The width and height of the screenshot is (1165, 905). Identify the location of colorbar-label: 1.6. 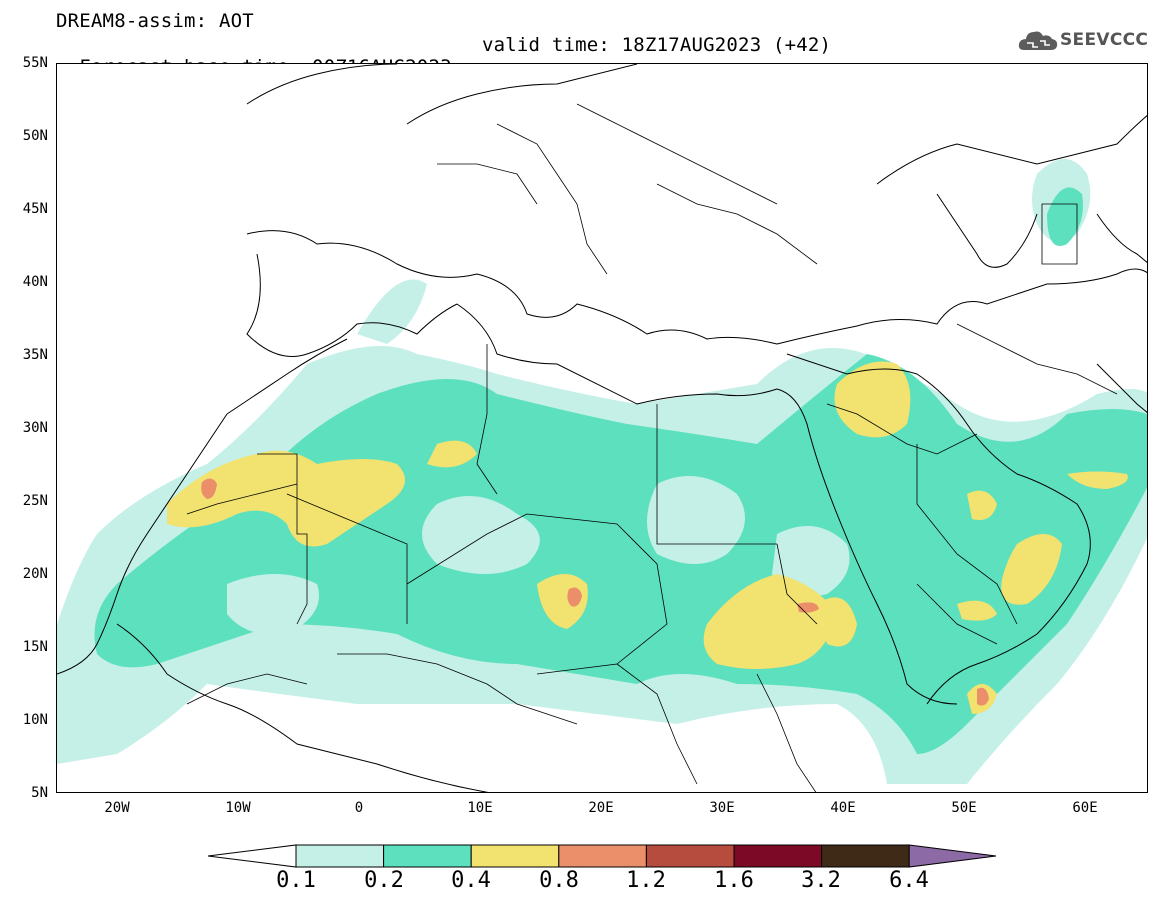
(734, 880).